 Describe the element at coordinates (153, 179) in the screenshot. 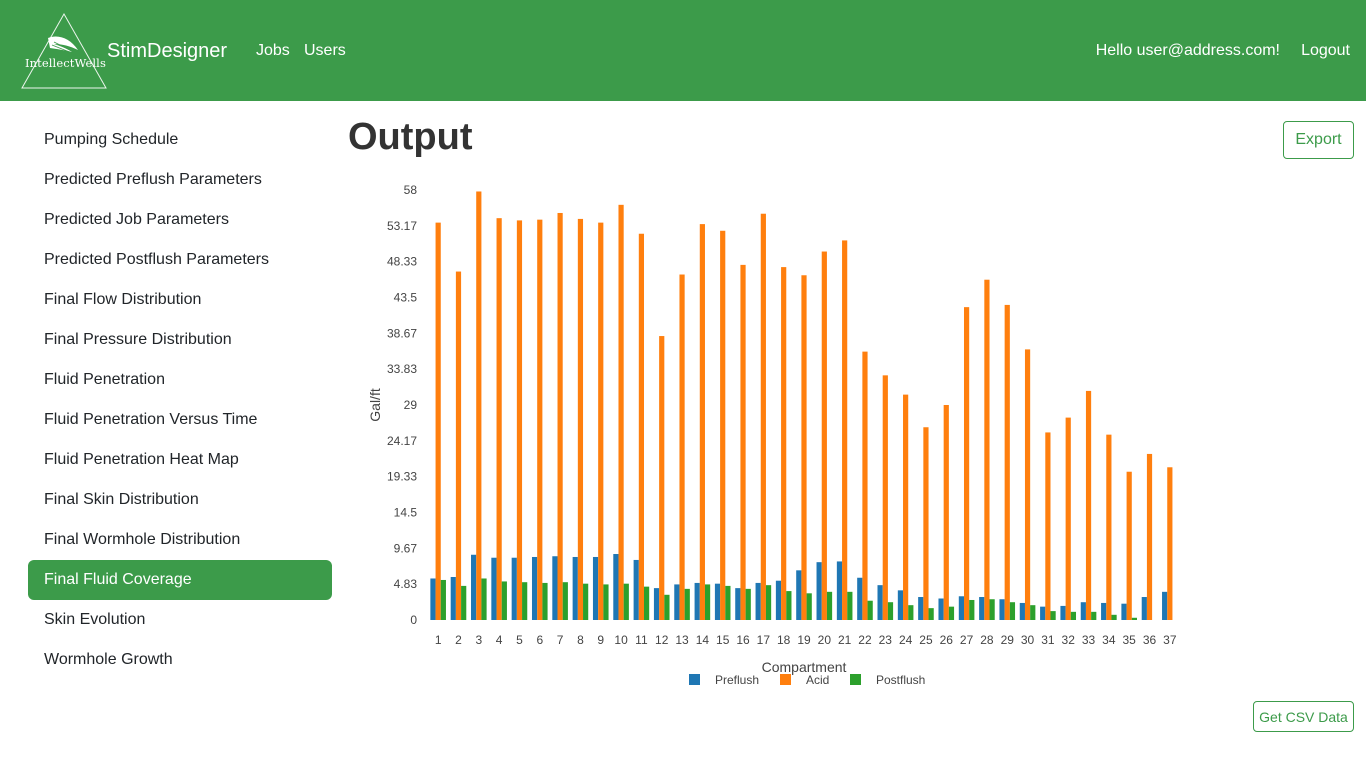

I see `sidebar-item-predicted-preflush-parameters: Predicted Preflush Parameters` at that location.